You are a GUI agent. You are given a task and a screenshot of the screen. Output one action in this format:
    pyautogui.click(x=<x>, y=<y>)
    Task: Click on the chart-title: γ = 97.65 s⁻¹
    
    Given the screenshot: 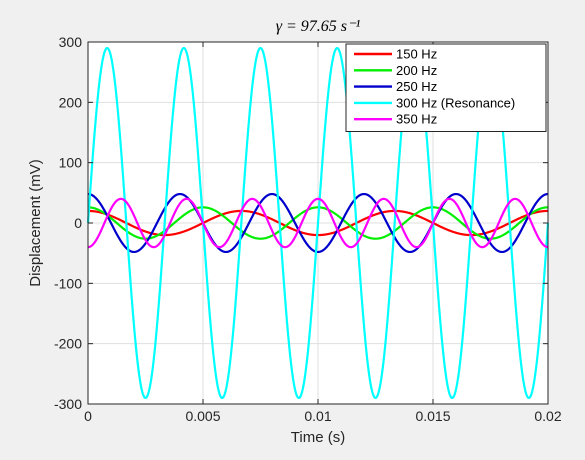 What is the action you would take?
    pyautogui.click(x=318, y=26)
    